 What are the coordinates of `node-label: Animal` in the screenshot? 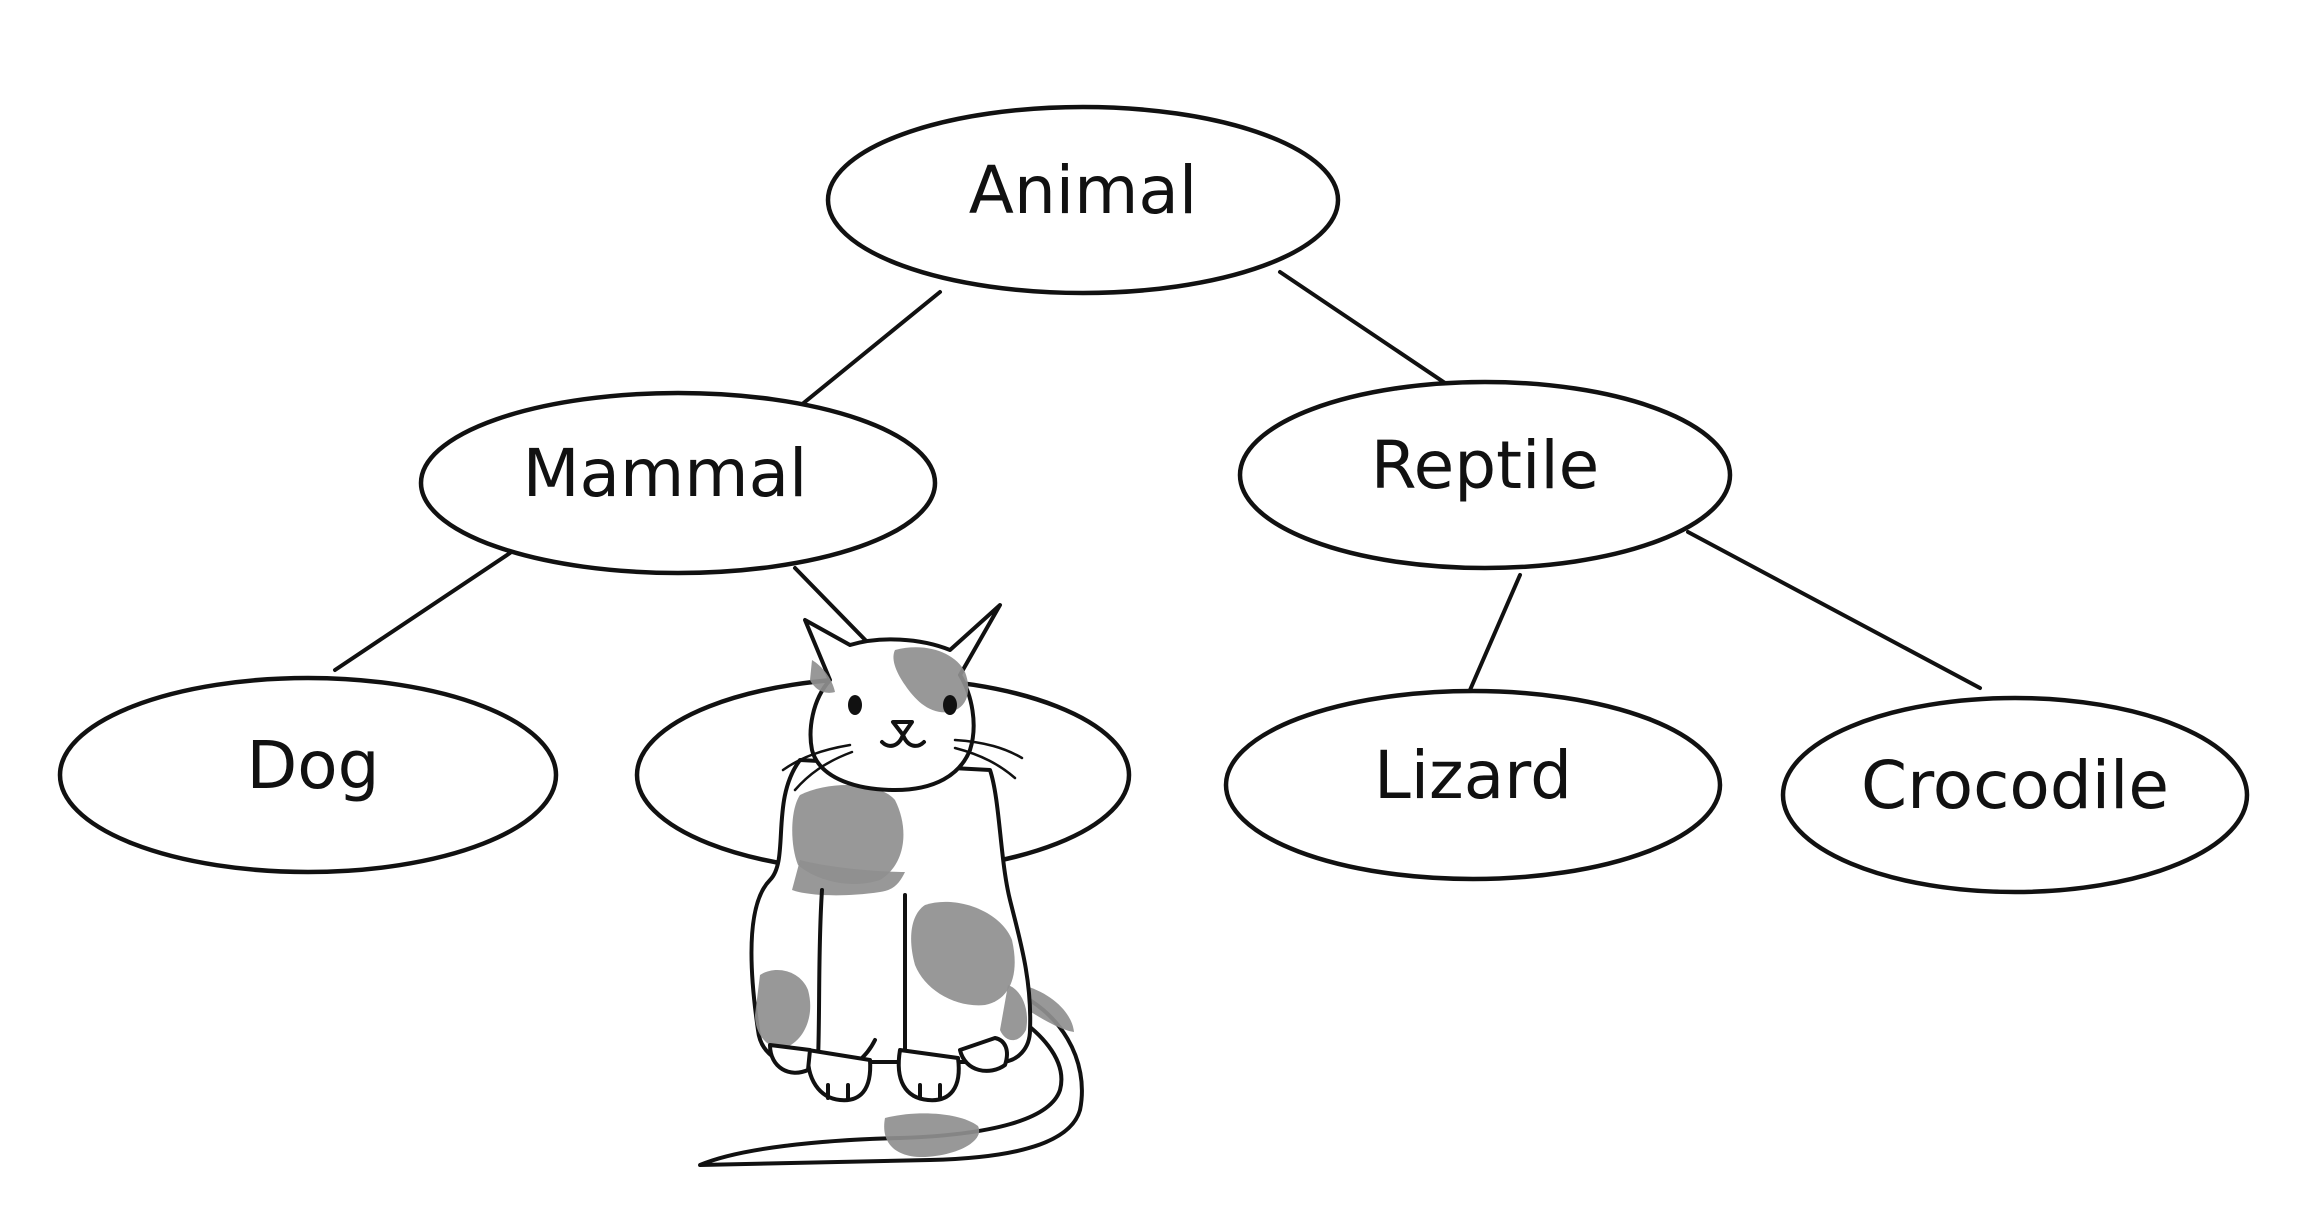 It's located at (1083, 190).